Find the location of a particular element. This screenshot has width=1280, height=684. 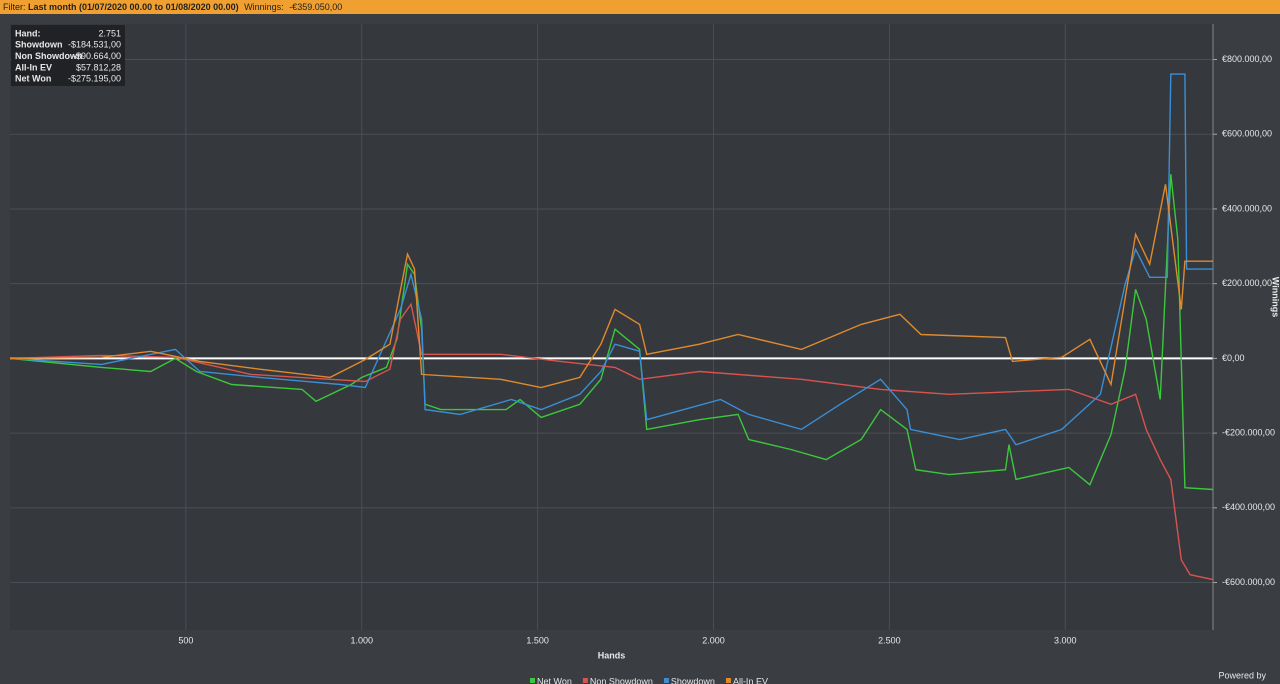

stat-value: $57.812,28 is located at coordinates (98, 67).